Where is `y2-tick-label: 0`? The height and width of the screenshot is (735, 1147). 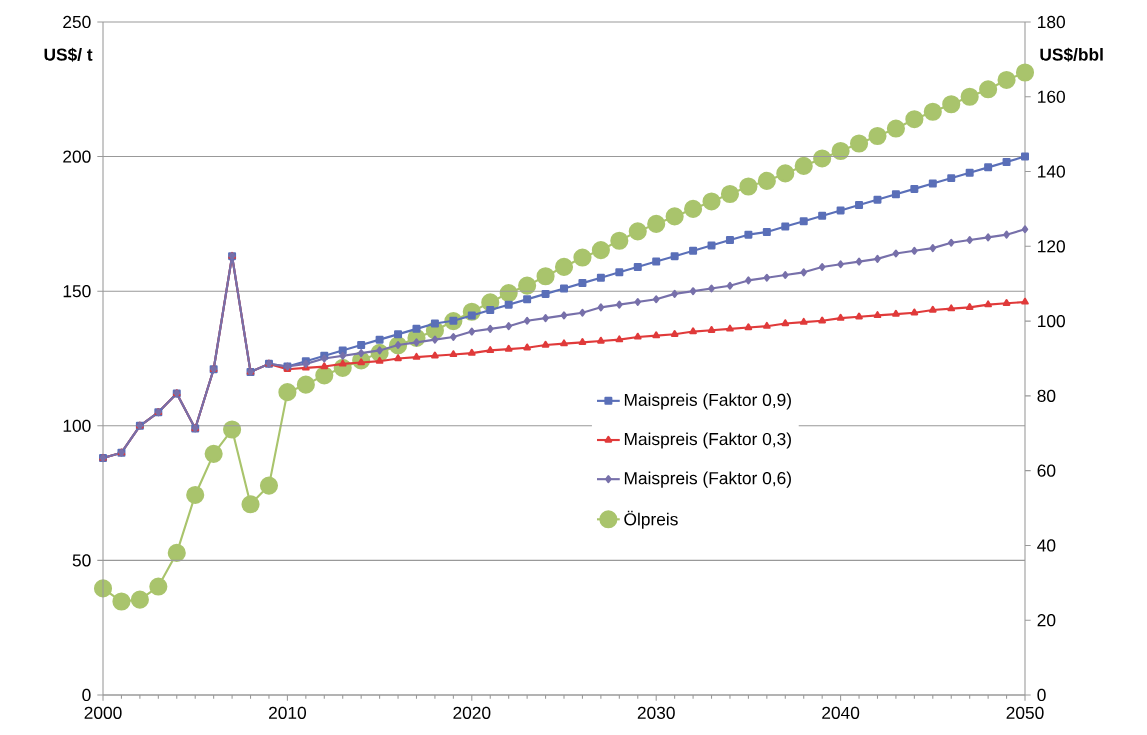
y2-tick-label: 0 is located at coordinates (1041, 695).